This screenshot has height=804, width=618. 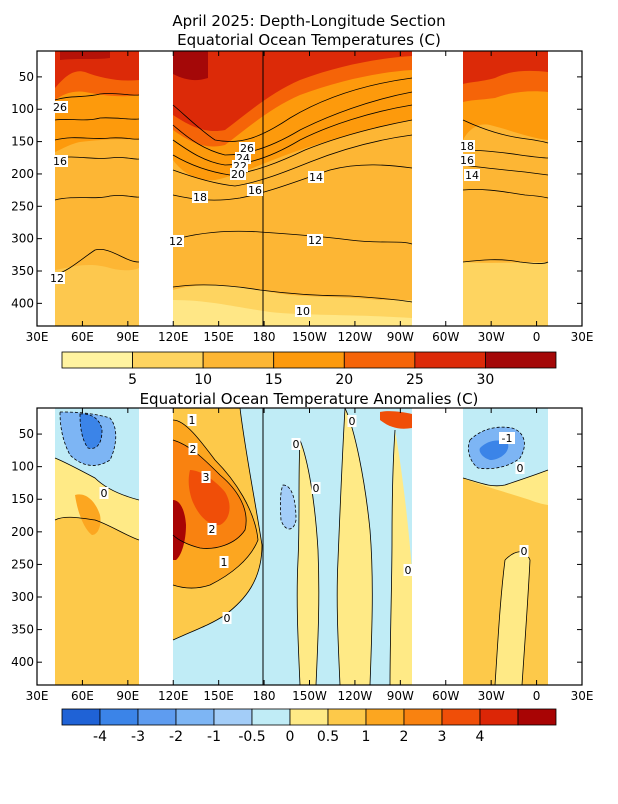 What do you see at coordinates (173, 337) in the screenshot?
I see `x-tick-label: 120E` at bounding box center [173, 337].